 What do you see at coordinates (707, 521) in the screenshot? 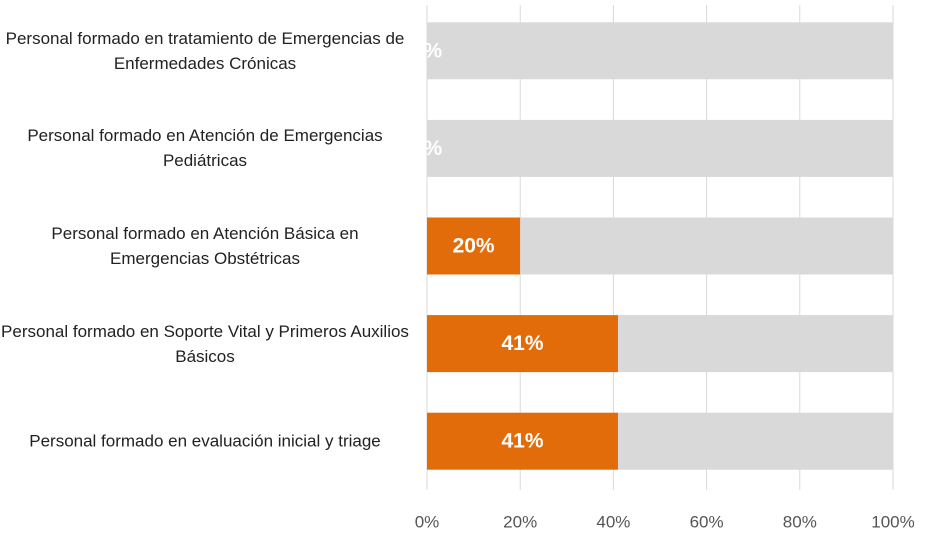
I see `x-tick-label: 60%` at bounding box center [707, 521].